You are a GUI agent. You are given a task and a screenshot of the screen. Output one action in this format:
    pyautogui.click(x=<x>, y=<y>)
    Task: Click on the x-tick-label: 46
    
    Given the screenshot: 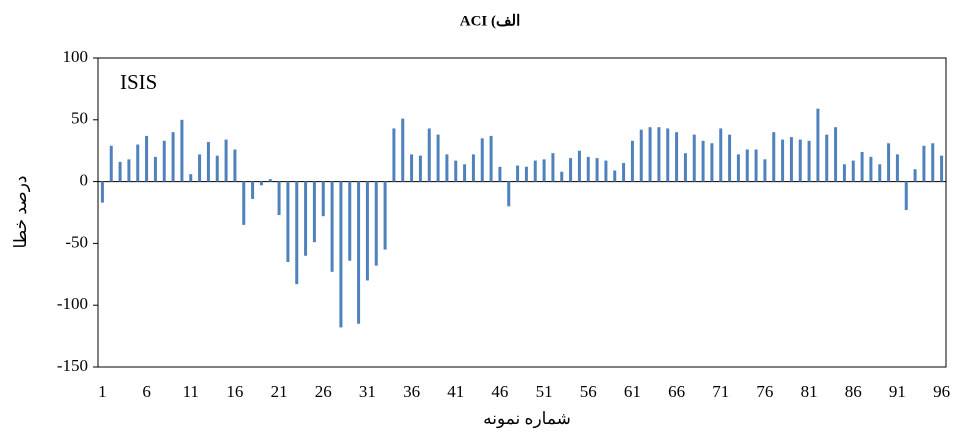 What is the action you would take?
    pyautogui.click(x=499, y=391)
    